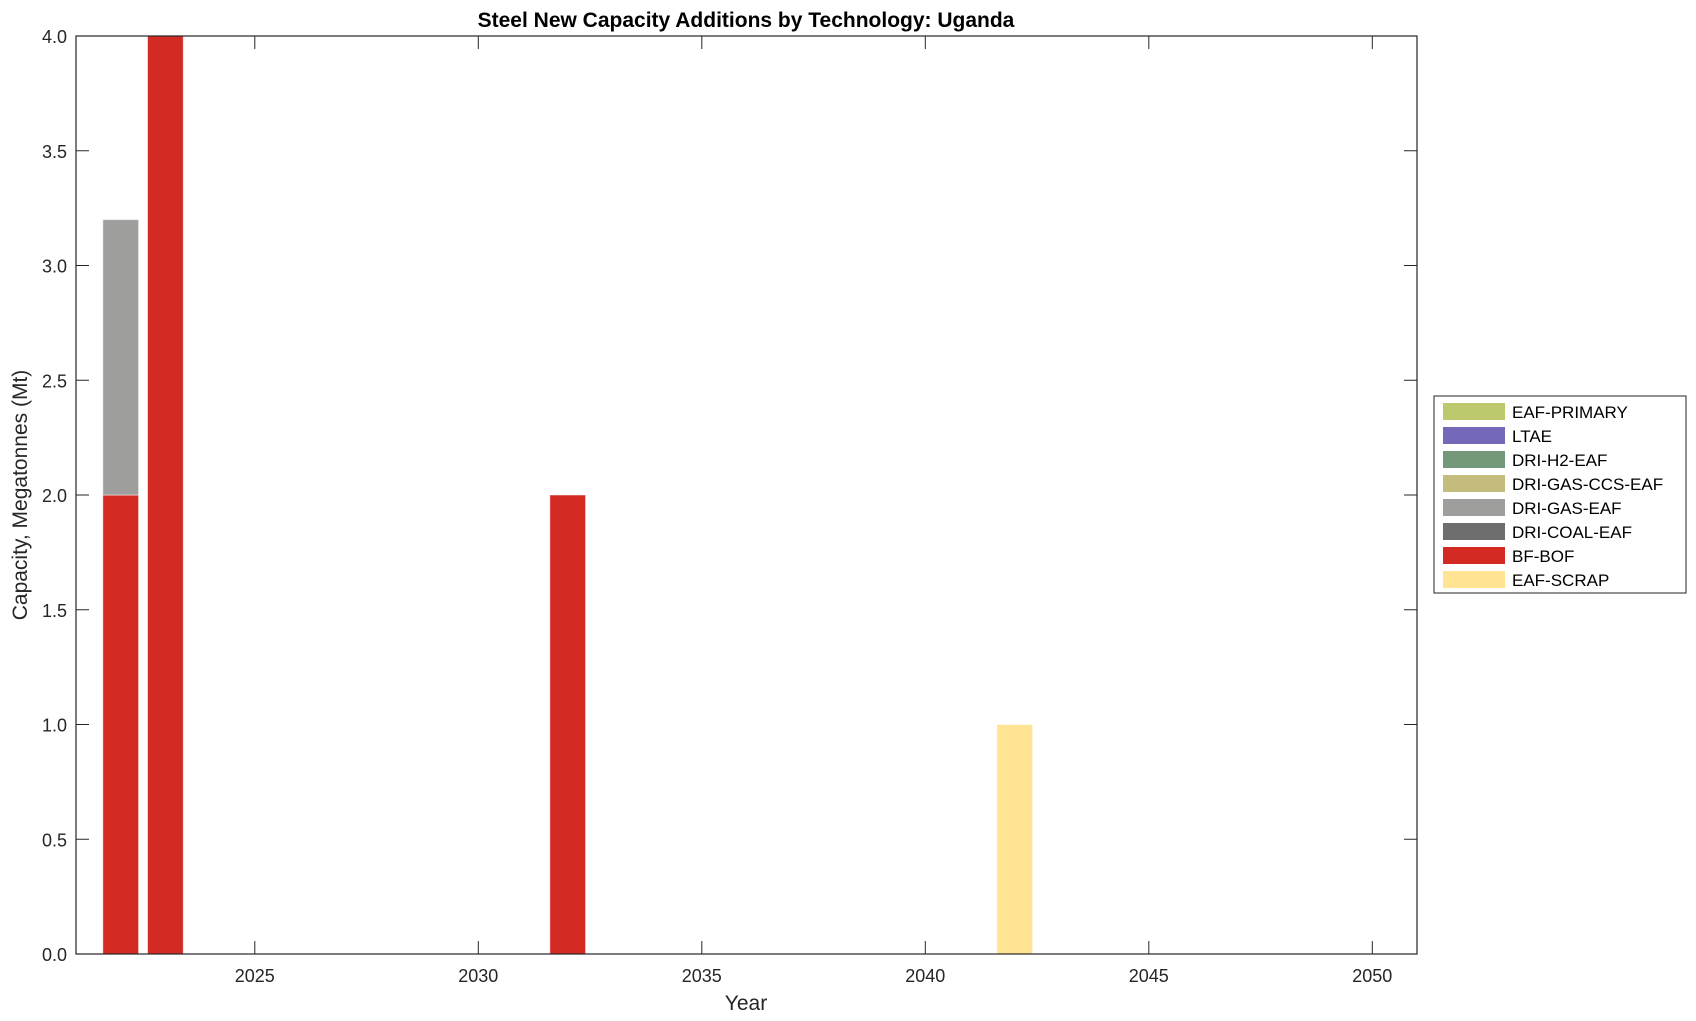  I want to click on legend-label: DRI-COAL-EAF, so click(1572, 532).